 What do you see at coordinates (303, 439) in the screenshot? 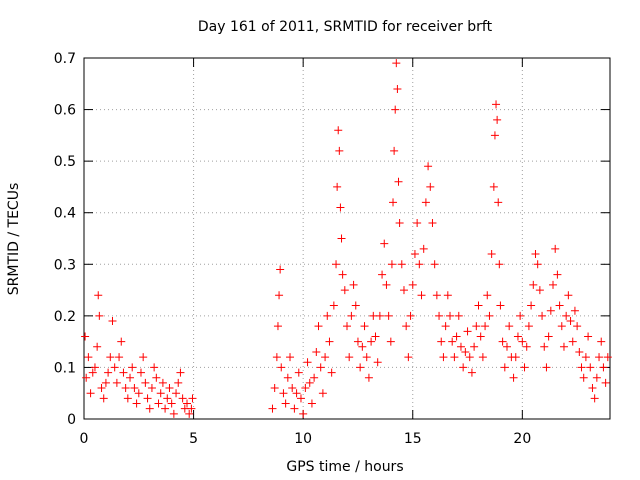
I see `x-tick-label: 10` at bounding box center [303, 439].